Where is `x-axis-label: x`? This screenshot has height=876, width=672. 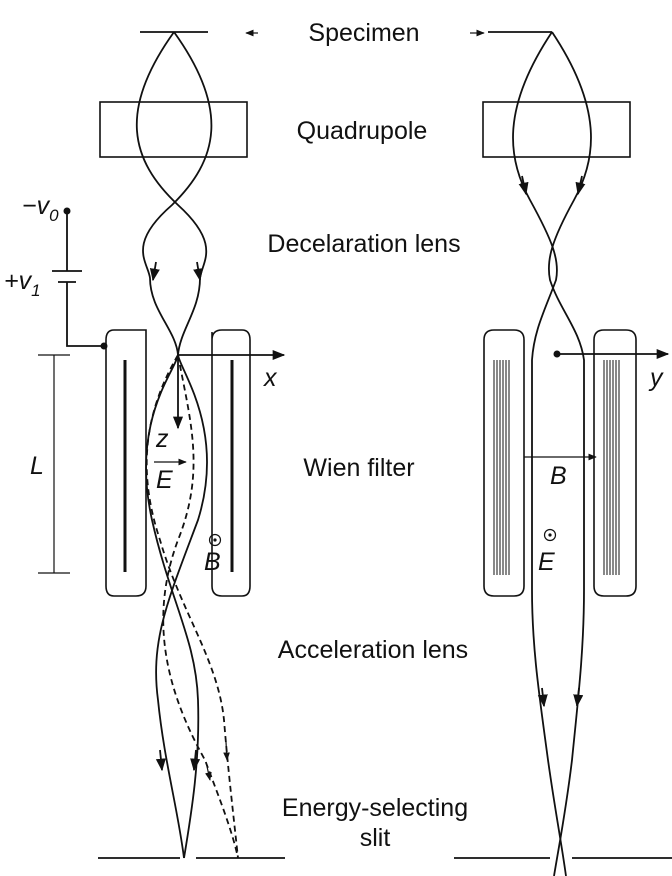
x-axis-label: x is located at coordinates (270, 378).